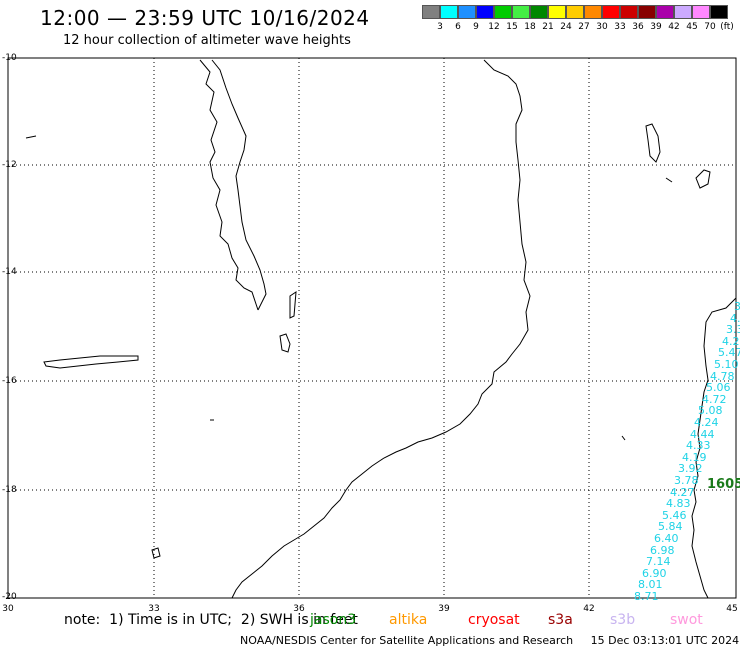  I want to click on legend-label: 27, so click(584, 27).